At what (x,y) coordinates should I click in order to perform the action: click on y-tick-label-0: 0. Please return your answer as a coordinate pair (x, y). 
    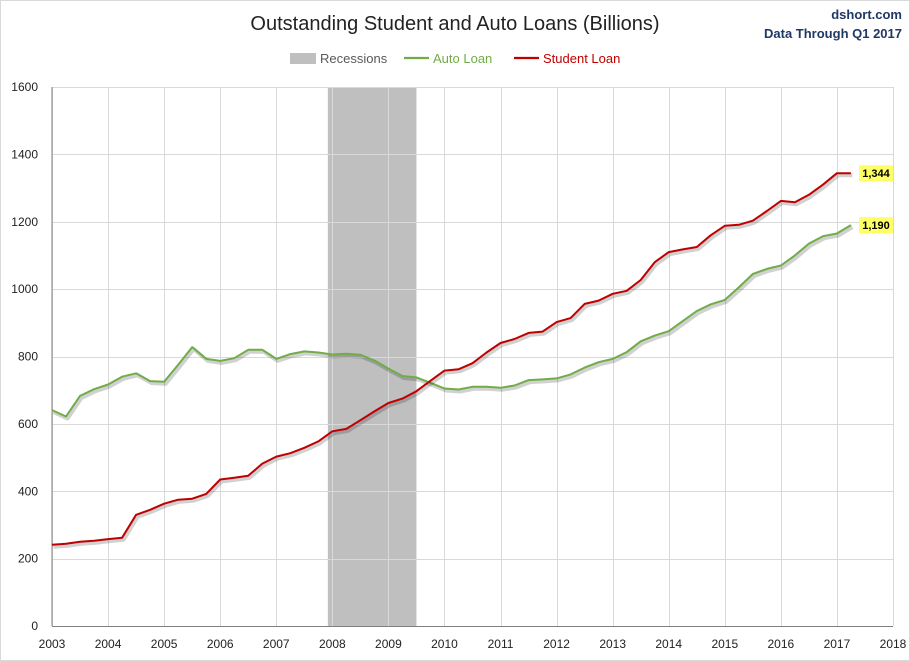
    Looking at the image, I should click on (34, 626).